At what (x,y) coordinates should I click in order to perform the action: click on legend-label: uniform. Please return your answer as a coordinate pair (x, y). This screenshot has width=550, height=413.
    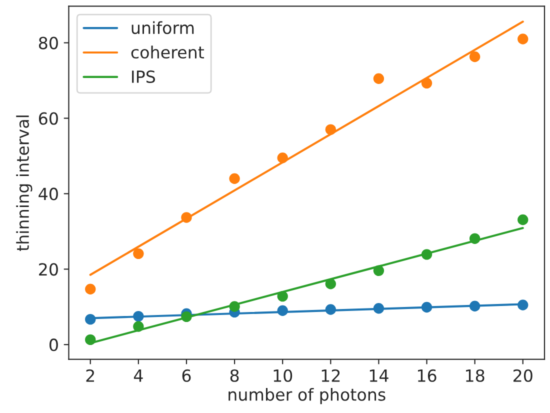
    Looking at the image, I should click on (163, 27).